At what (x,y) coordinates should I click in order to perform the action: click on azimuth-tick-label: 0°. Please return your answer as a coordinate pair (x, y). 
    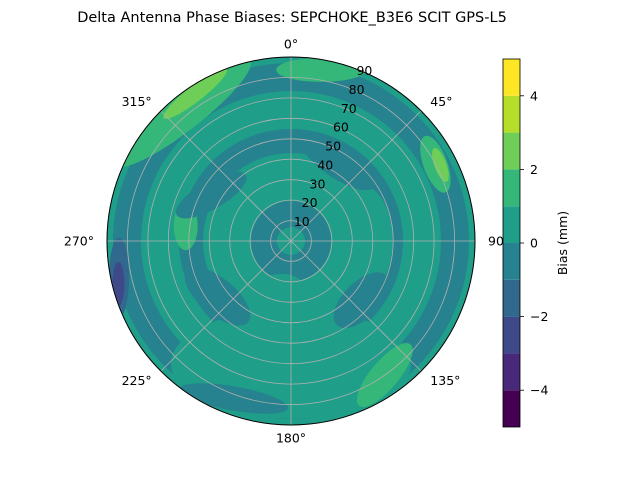
    Looking at the image, I should click on (291, 44).